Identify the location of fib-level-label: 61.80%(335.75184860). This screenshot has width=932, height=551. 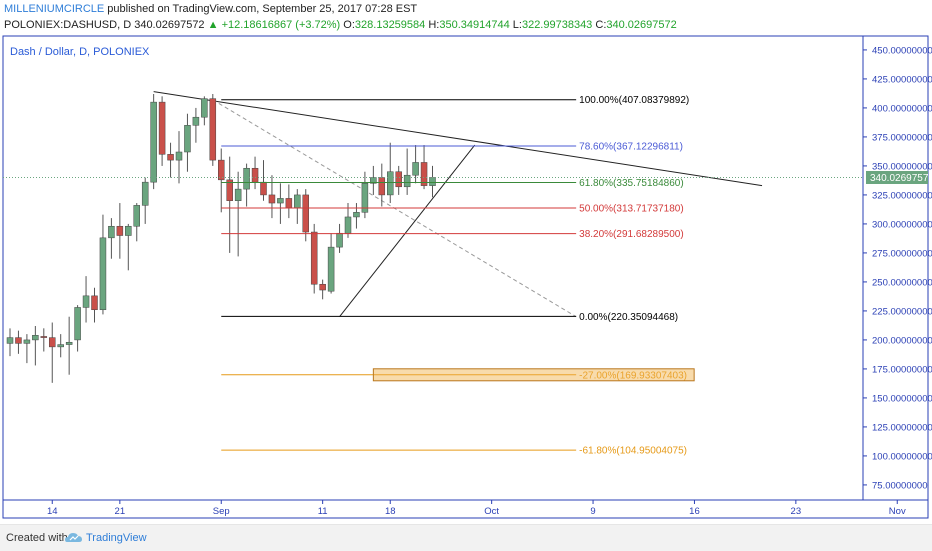
(631, 183).